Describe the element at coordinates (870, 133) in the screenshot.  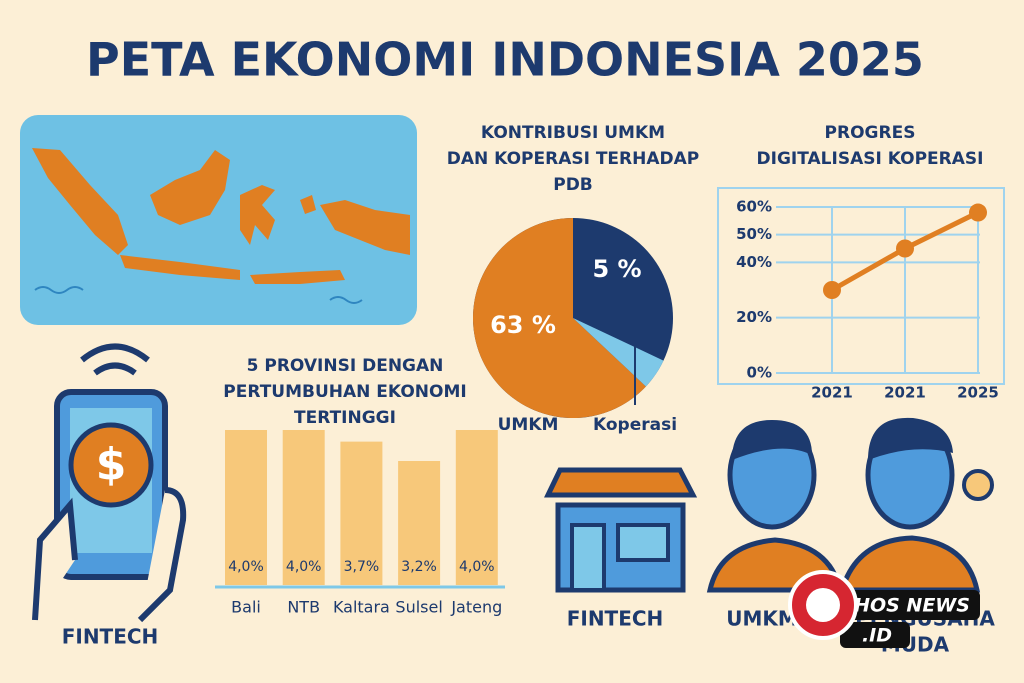
I see `chart-title: PROGRES` at that location.